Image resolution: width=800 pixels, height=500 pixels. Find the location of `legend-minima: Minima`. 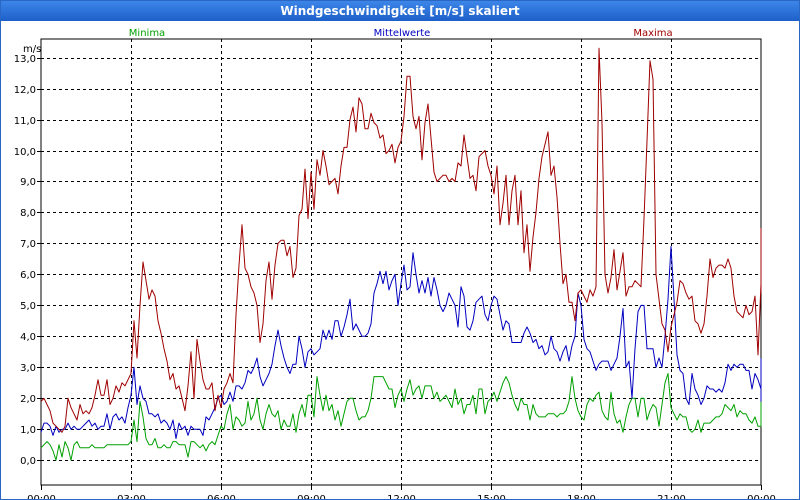

legend-minima: Minima is located at coordinates (147, 33).